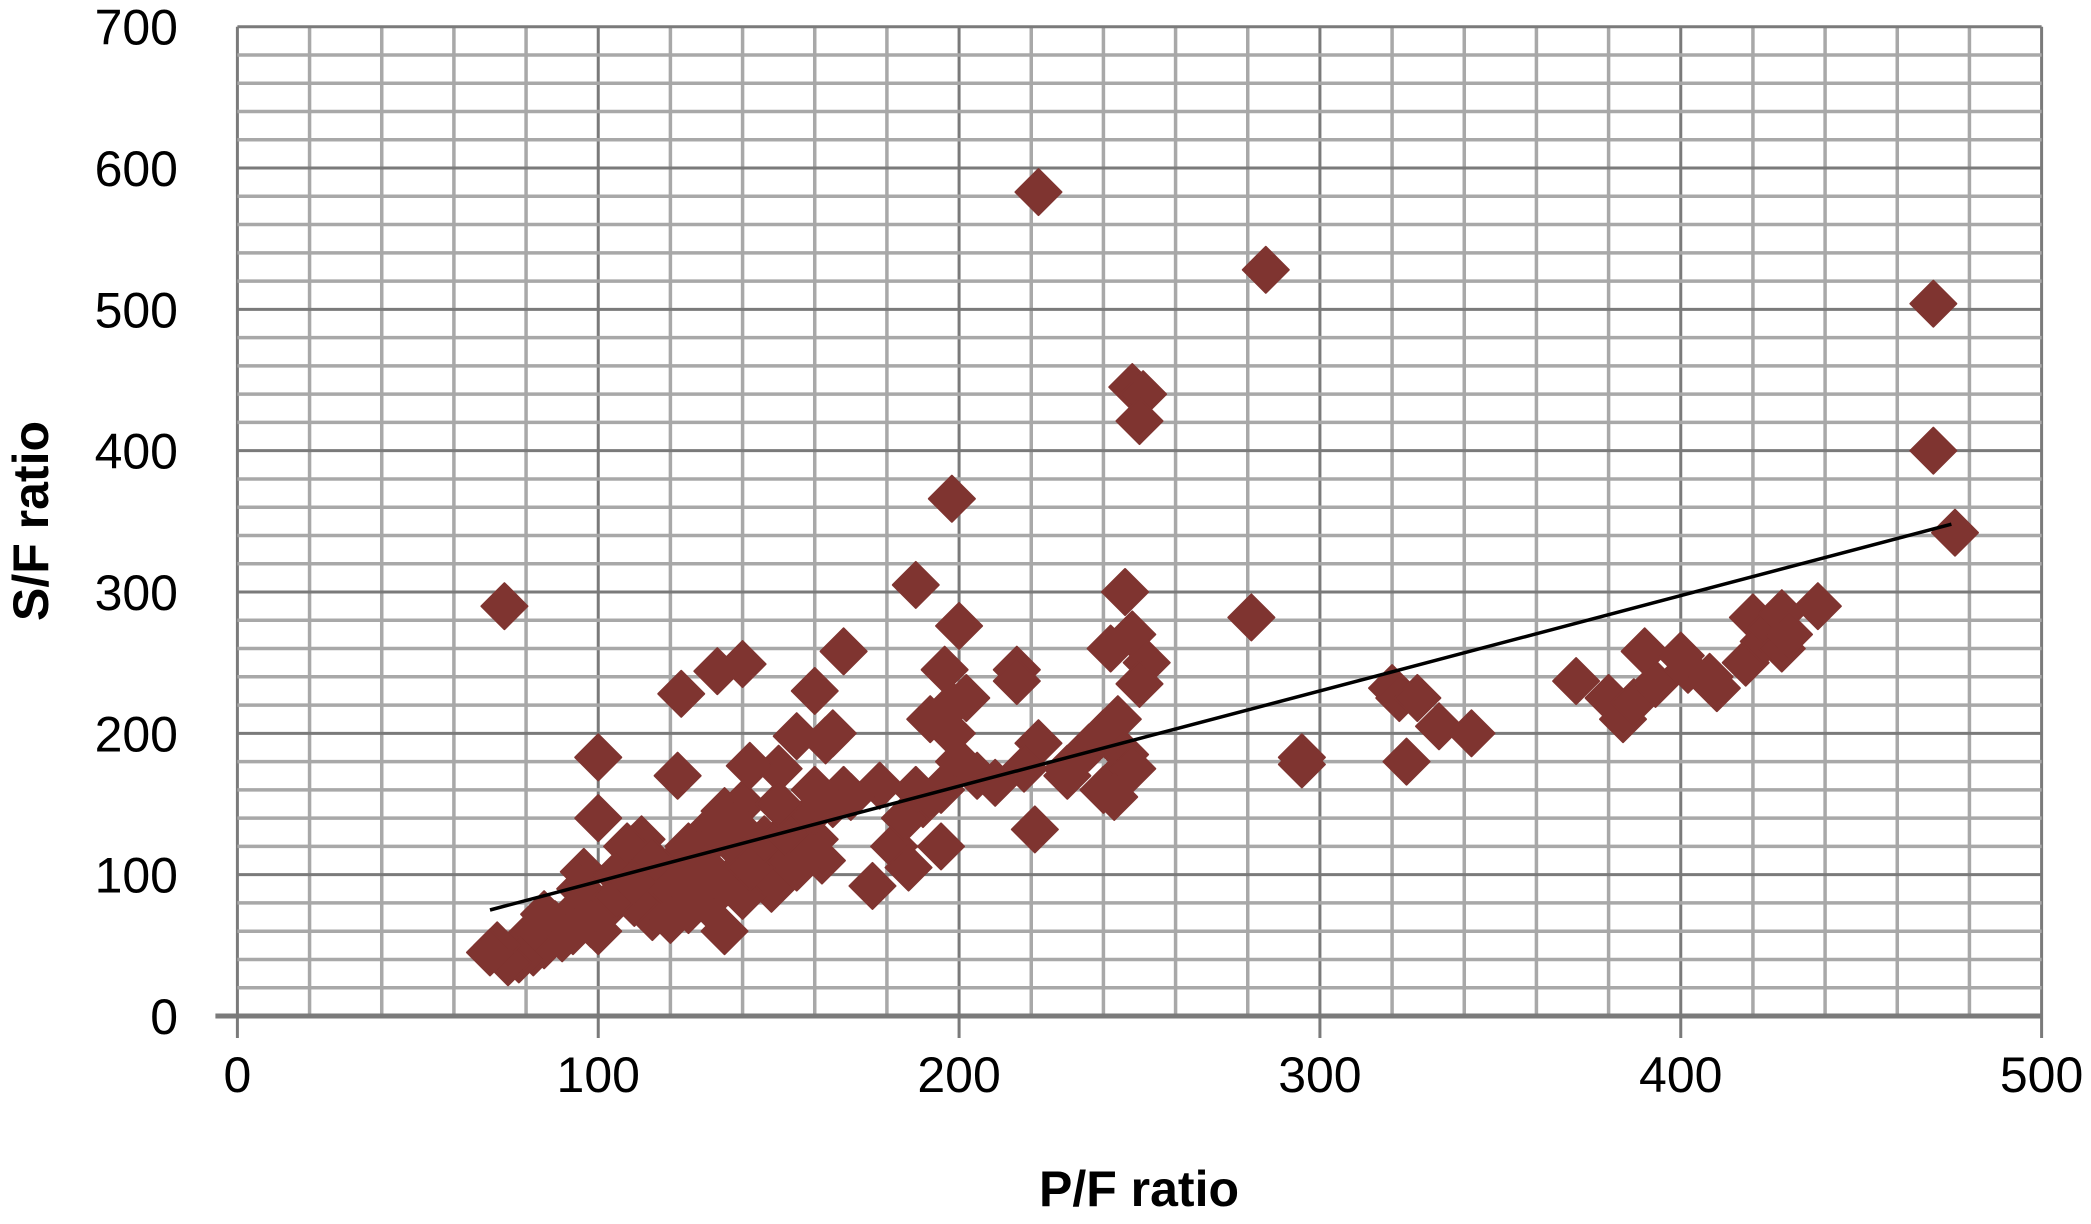 This screenshot has width=2091, height=1224. I want to click on x-tick-label: 0, so click(237, 1075).